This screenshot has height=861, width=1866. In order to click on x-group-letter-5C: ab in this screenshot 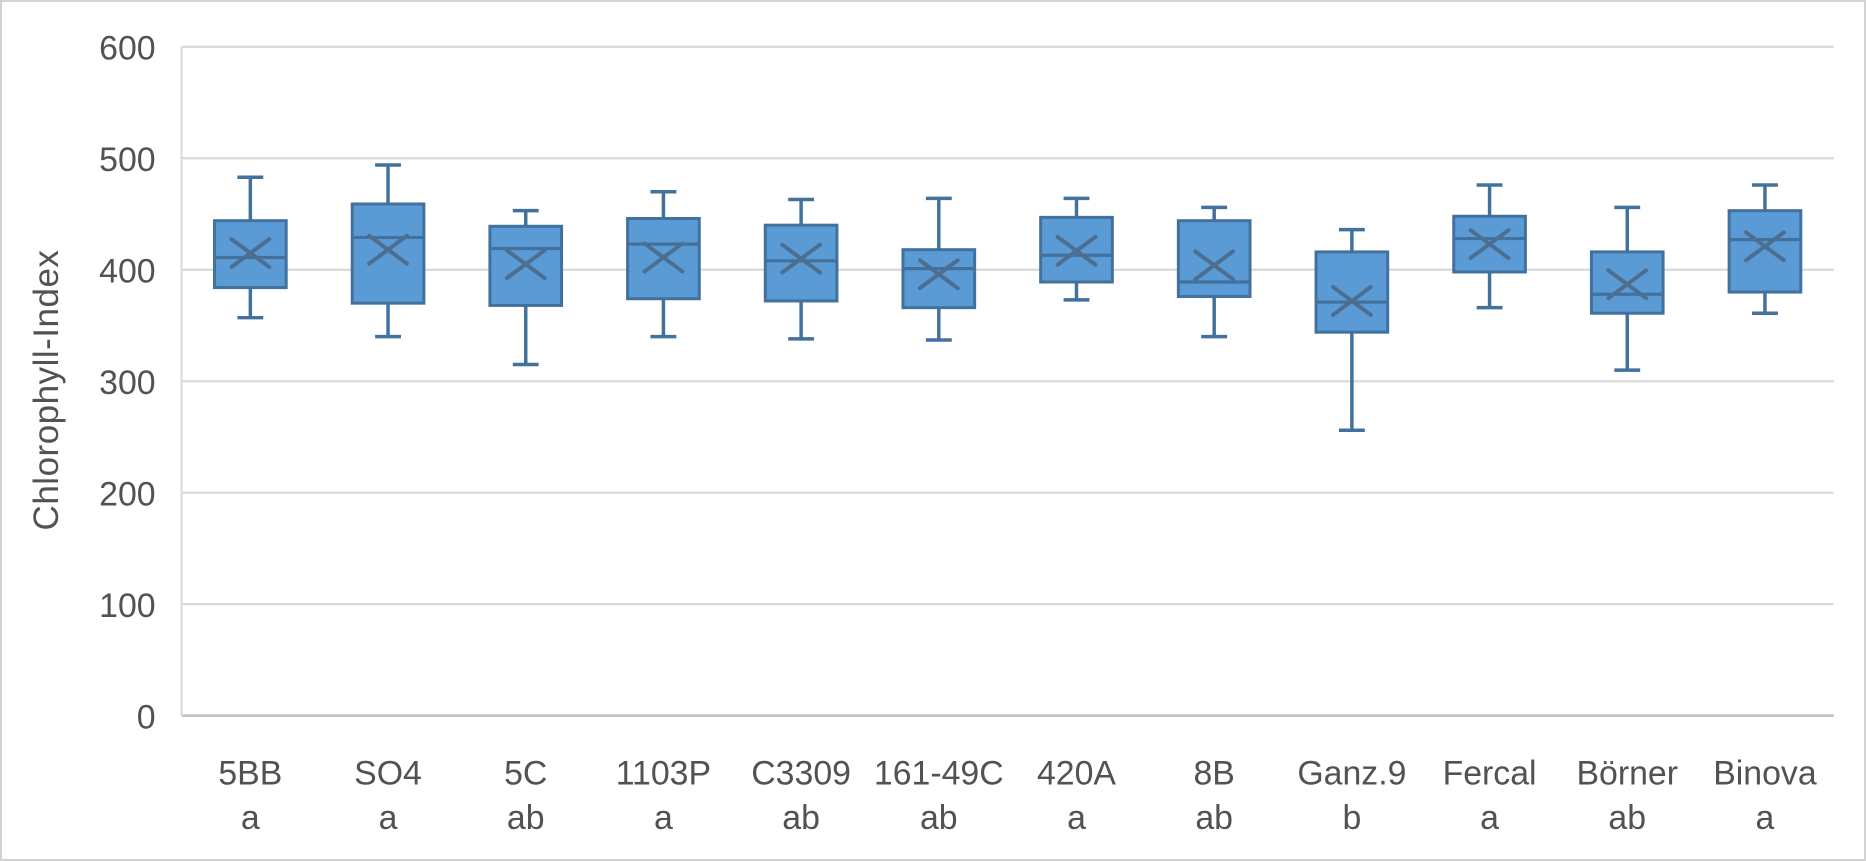, I will do `click(526, 818)`.